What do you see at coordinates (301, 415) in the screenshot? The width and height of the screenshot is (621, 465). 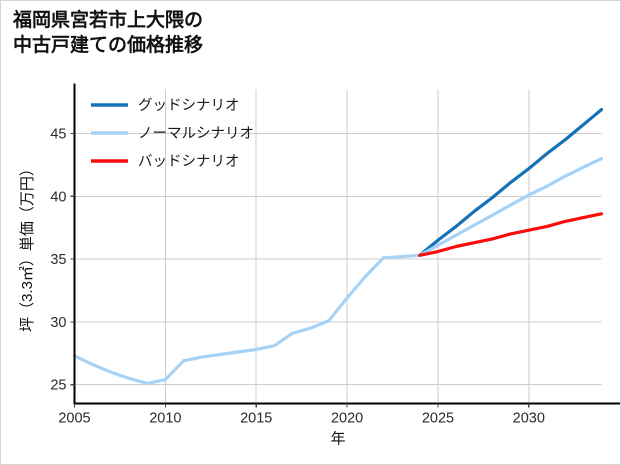 I see `x-axis-ticks: 2005 2010 2015 2020 2025 2030` at bounding box center [301, 415].